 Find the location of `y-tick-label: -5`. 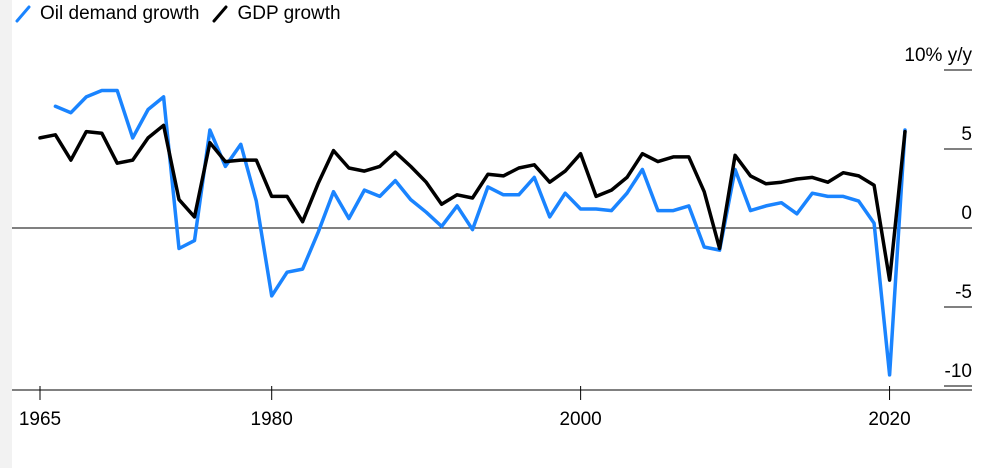

y-tick-label: -5 is located at coordinates (963, 292).